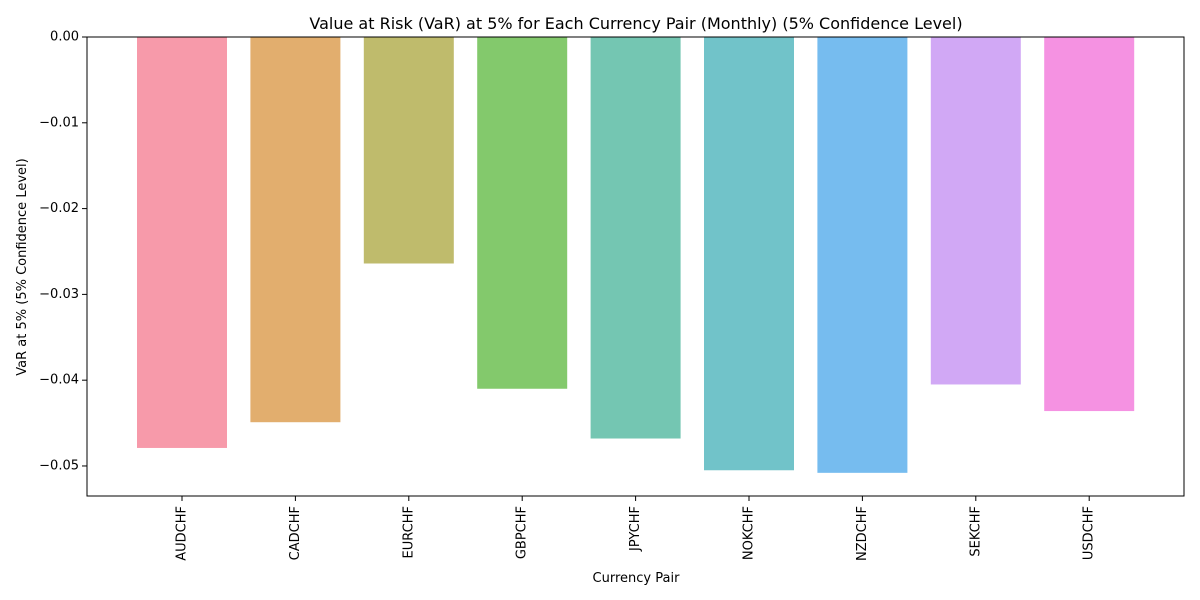 The width and height of the screenshot is (1200, 600). Describe the element at coordinates (408, 532) in the screenshot. I see `x-tick-label: EURCHF` at that location.